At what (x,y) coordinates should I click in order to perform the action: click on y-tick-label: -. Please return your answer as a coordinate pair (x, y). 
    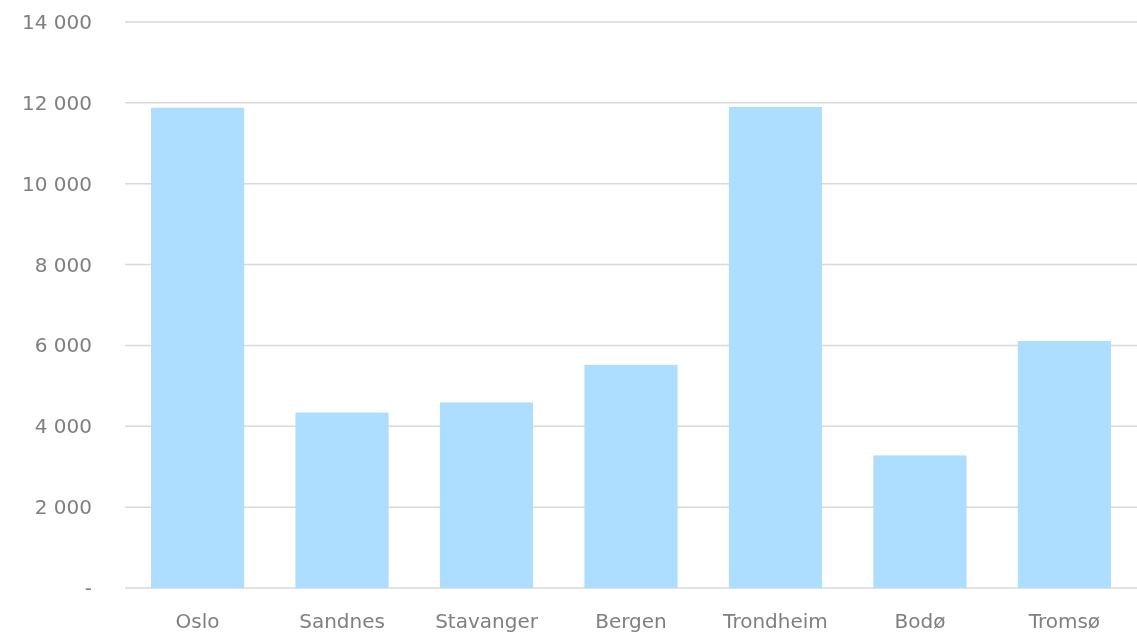
    Looking at the image, I should click on (88, 588).